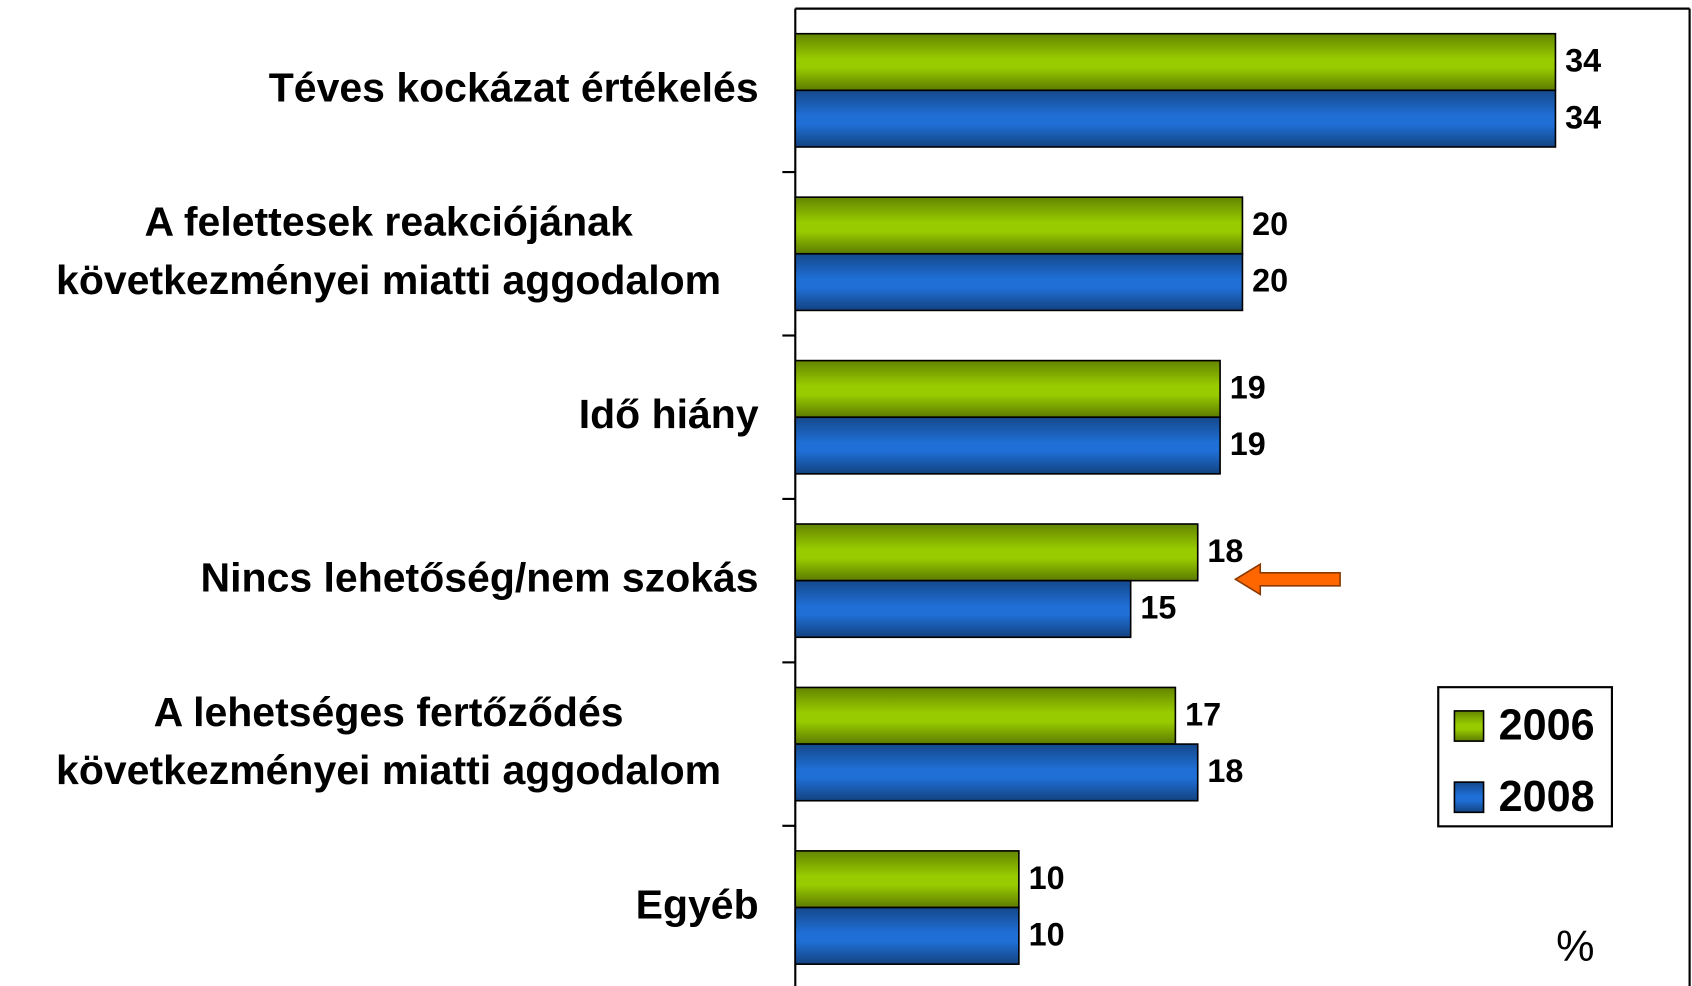 Image resolution: width=1692 pixels, height=986 pixels. I want to click on category-label-line: Egyéb, so click(697, 904).